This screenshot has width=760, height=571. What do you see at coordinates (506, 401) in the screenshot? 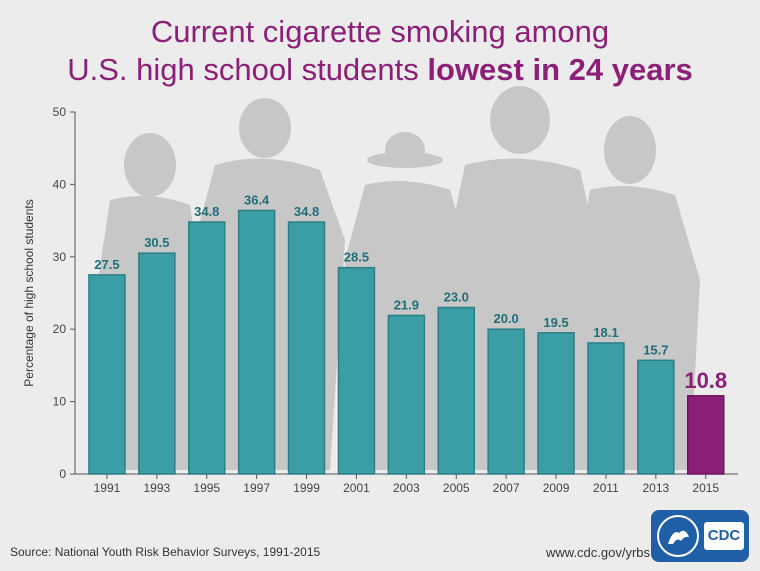
I see `bar-2007` at bounding box center [506, 401].